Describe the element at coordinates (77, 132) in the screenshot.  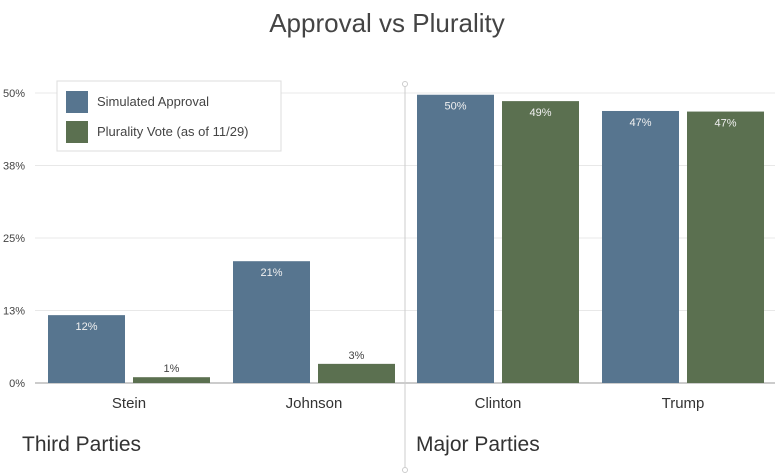
I see `legend-swatch-plurality` at that location.